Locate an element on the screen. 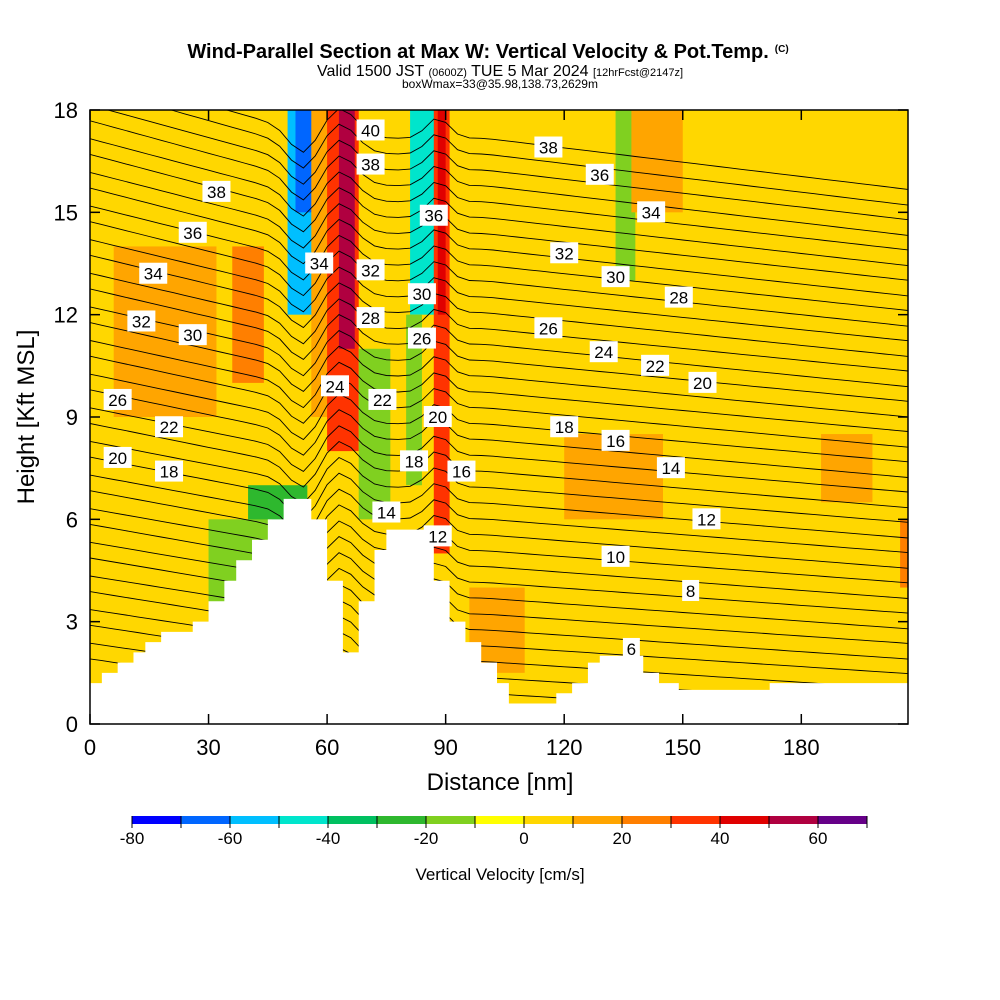  contour-label: 18 is located at coordinates (169, 471).